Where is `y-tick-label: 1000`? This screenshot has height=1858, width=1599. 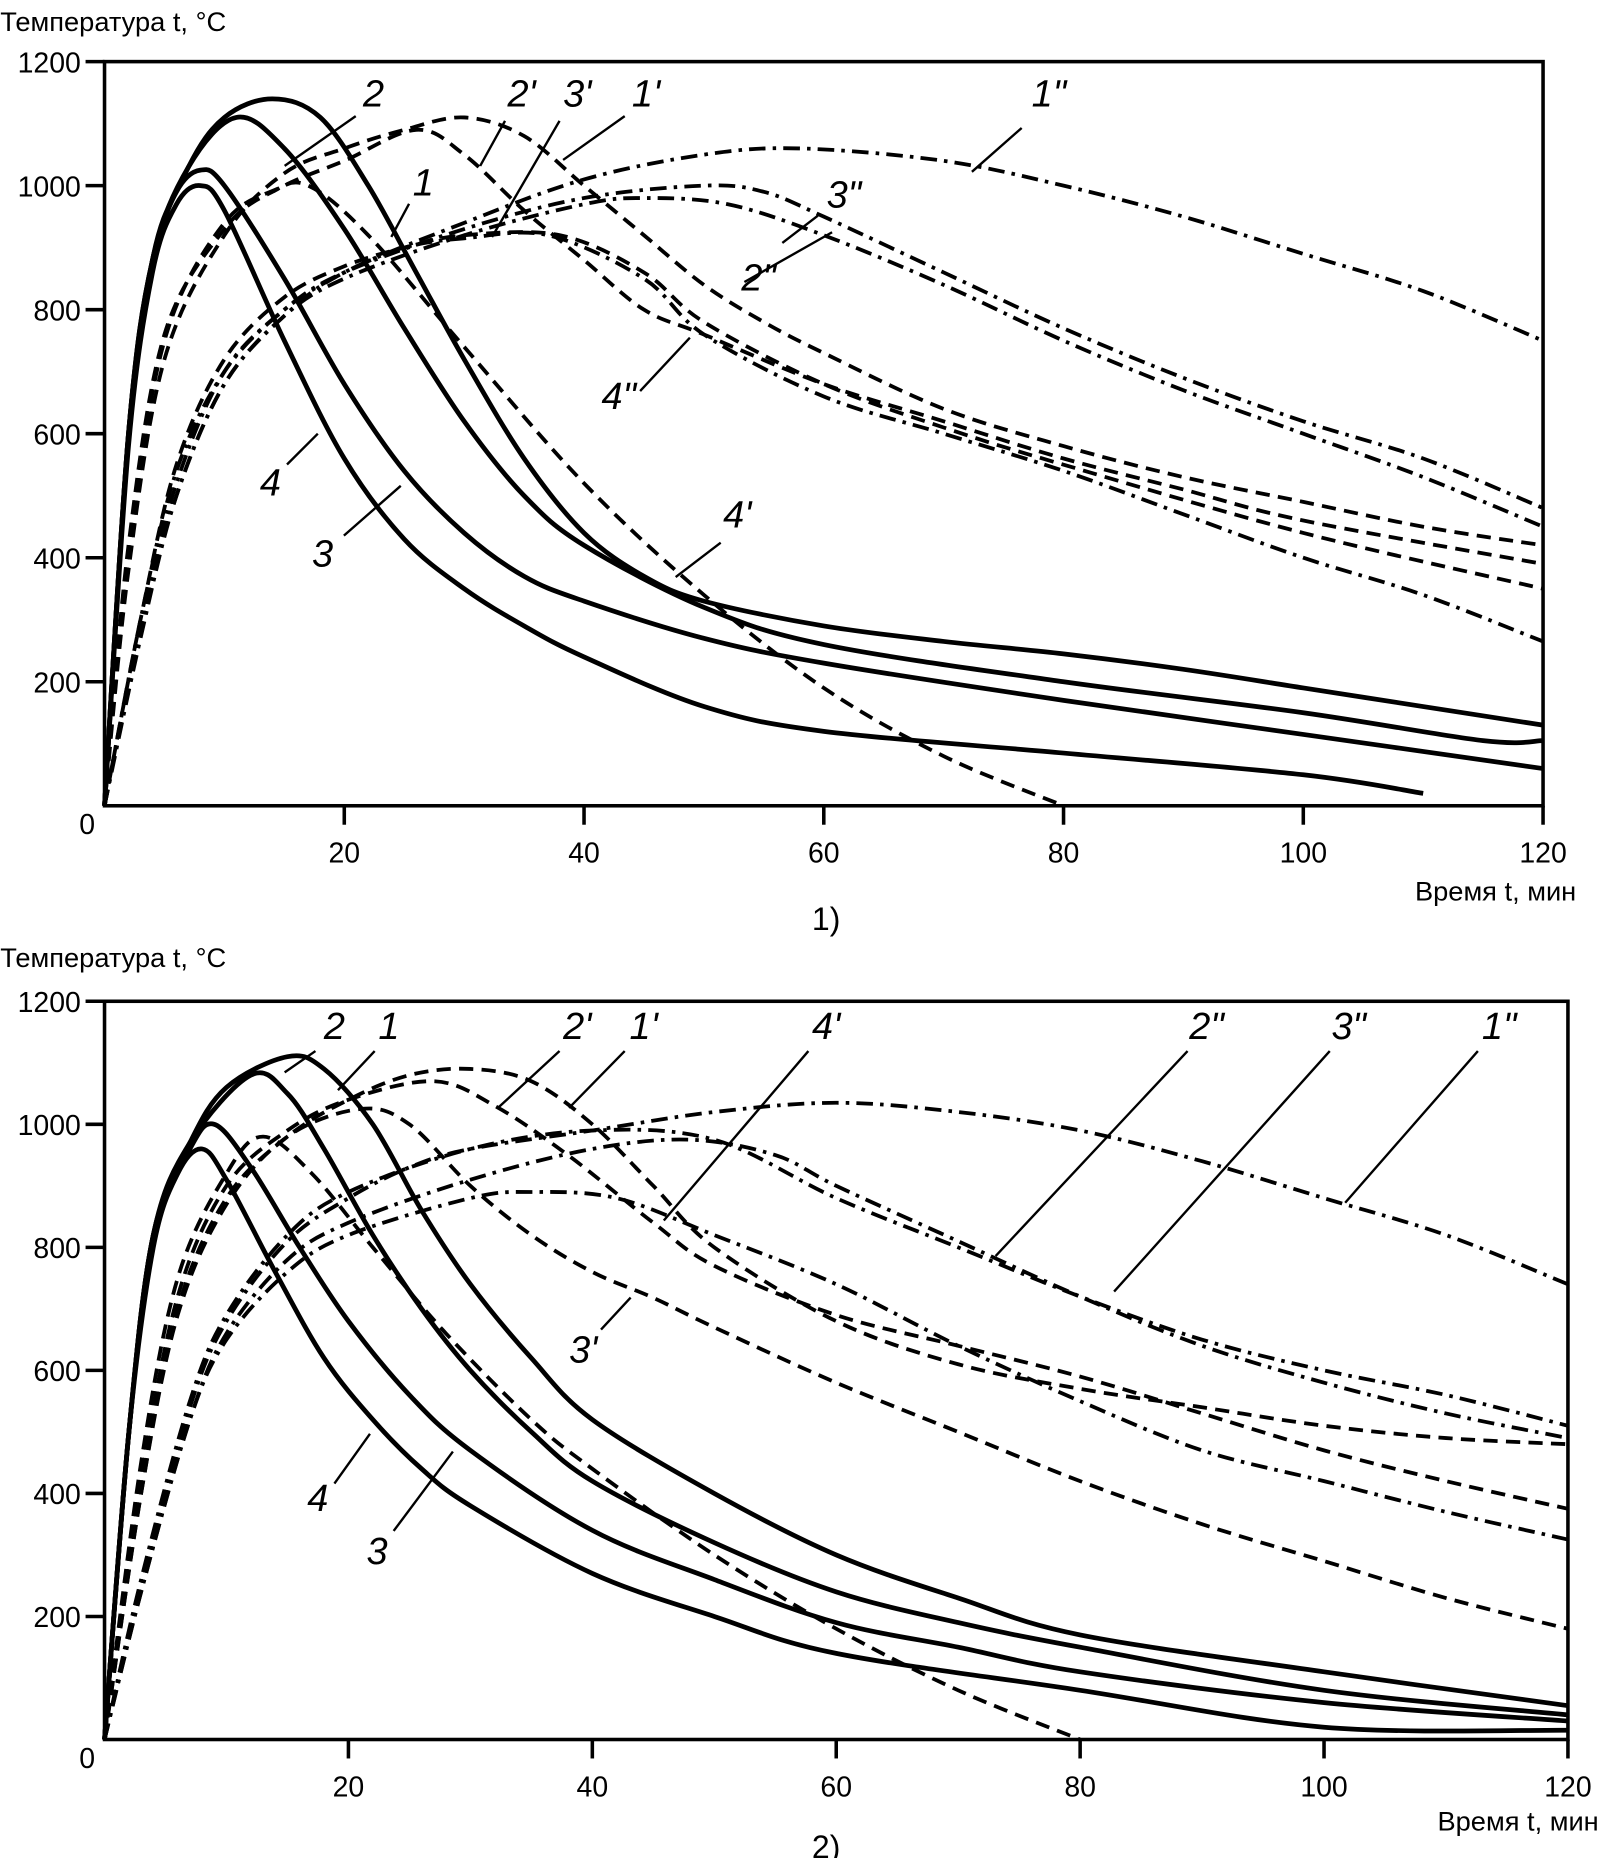
y-tick-label: 1000 is located at coordinates (49, 1126).